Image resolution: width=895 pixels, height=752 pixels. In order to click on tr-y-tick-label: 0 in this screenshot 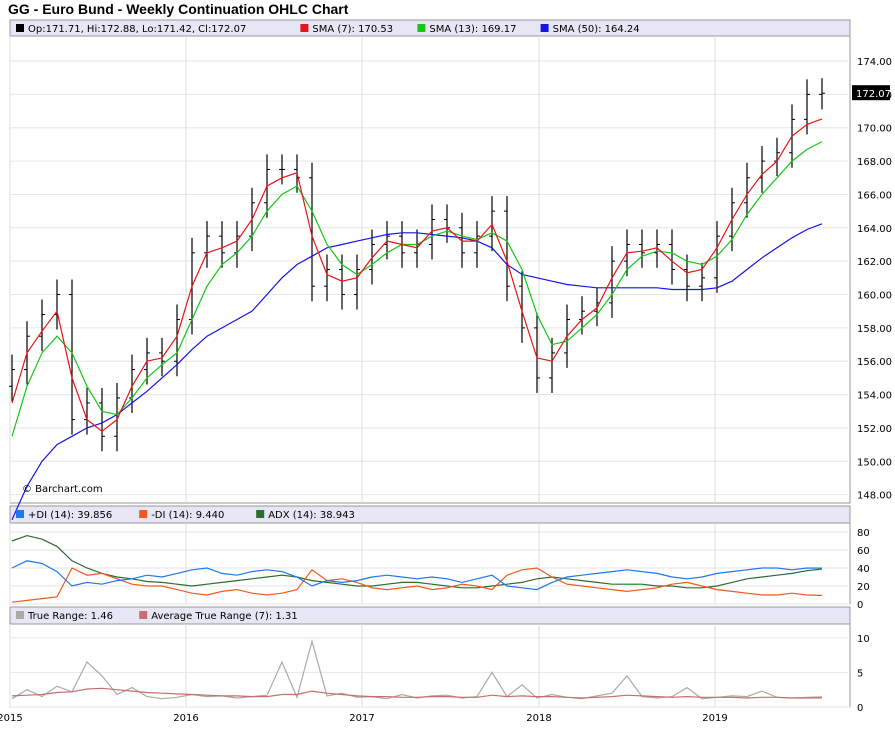, I will do `click(860, 708)`.